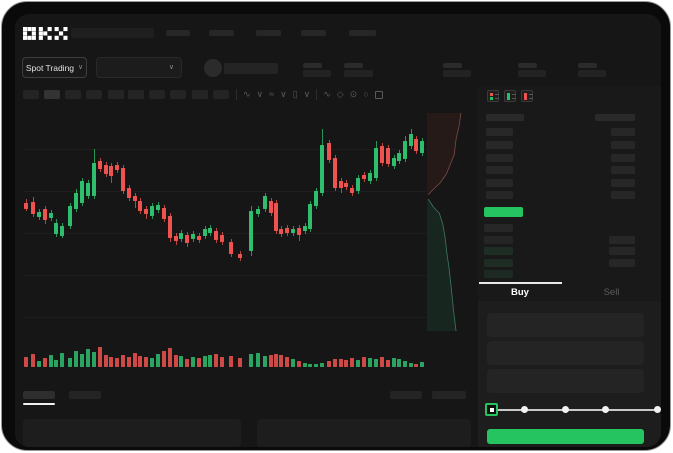 Image resolution: width=673 pixels, height=453 pixels. What do you see at coordinates (457, 73) in the screenshot?
I see `stat-value-bar` at bounding box center [457, 73].